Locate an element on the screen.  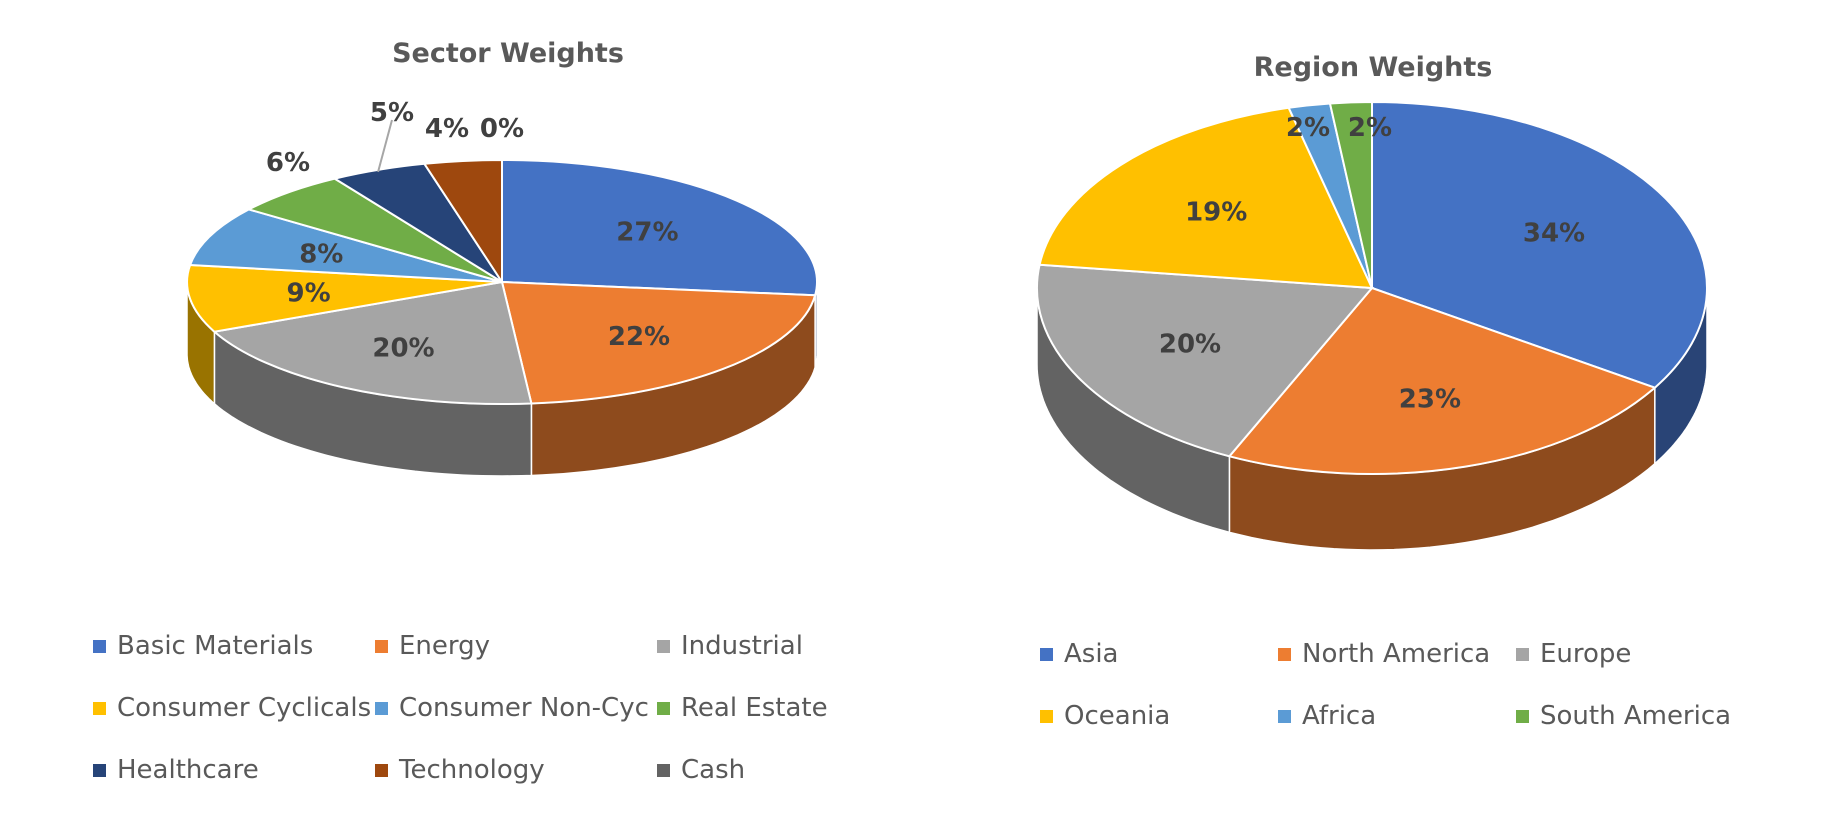
data-label-energy: 22% is located at coordinates (639, 337).